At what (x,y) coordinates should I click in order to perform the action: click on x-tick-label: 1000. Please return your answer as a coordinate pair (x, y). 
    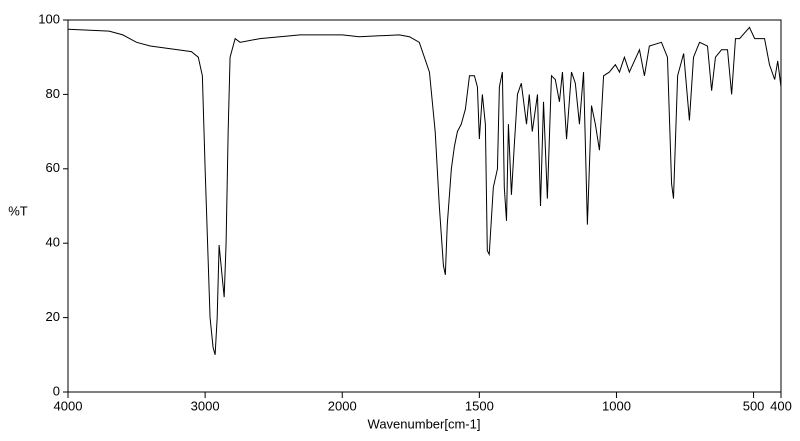
    Looking at the image, I should click on (616, 405).